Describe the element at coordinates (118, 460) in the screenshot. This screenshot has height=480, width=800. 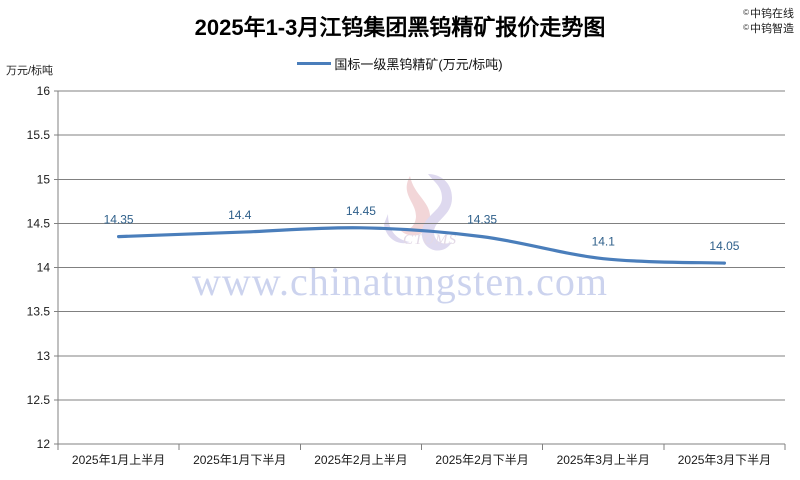
I see `x-axis-tick-label: 2025年1月上半月` at that location.